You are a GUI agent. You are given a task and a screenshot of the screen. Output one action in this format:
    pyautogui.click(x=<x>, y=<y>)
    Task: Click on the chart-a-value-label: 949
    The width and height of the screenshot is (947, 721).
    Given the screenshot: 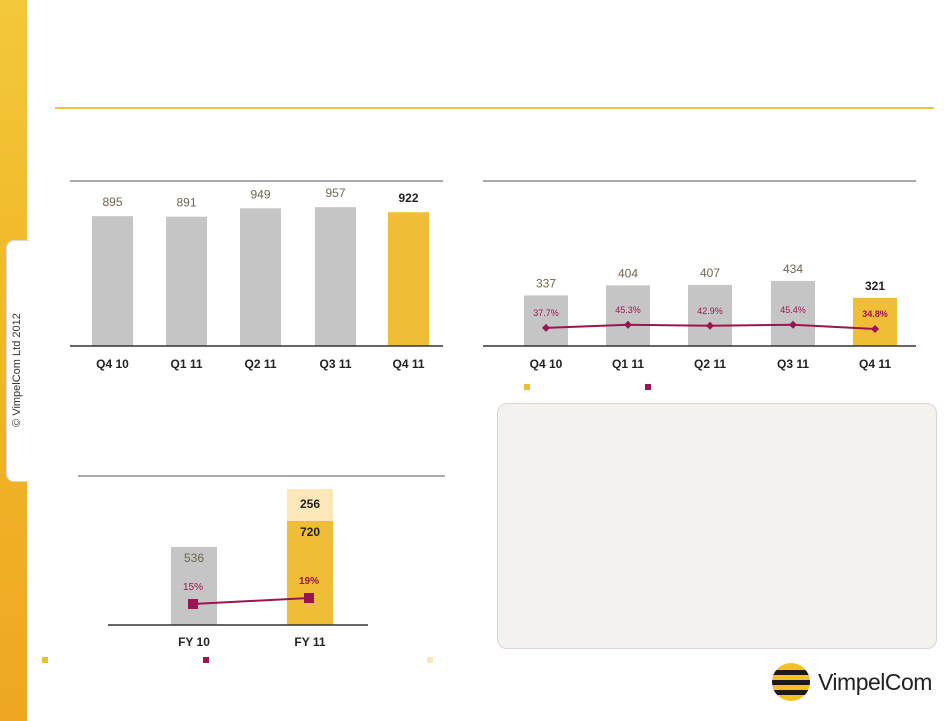 What is the action you would take?
    pyautogui.click(x=260, y=194)
    